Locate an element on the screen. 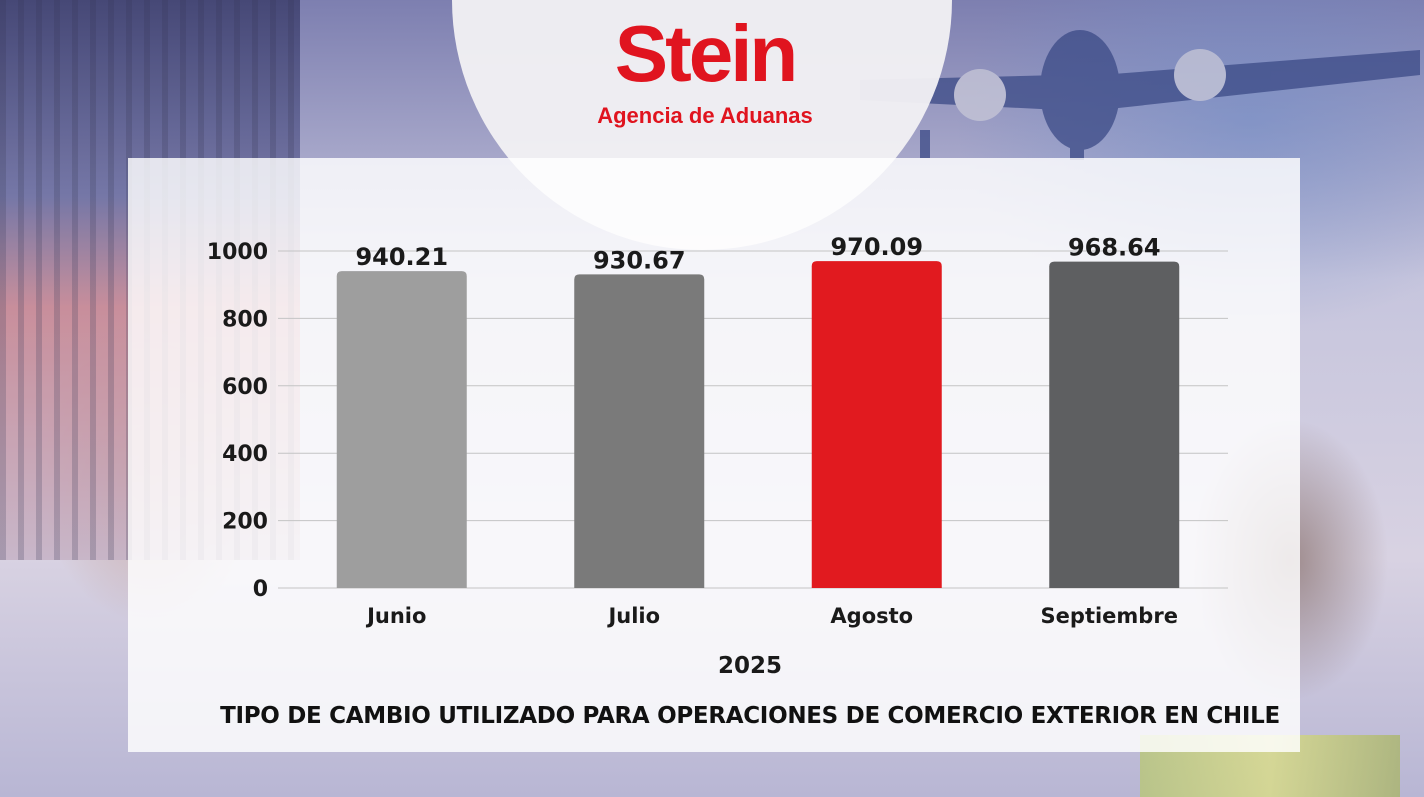 The height and width of the screenshot is (797, 1424). bar-julio is located at coordinates (639, 431).